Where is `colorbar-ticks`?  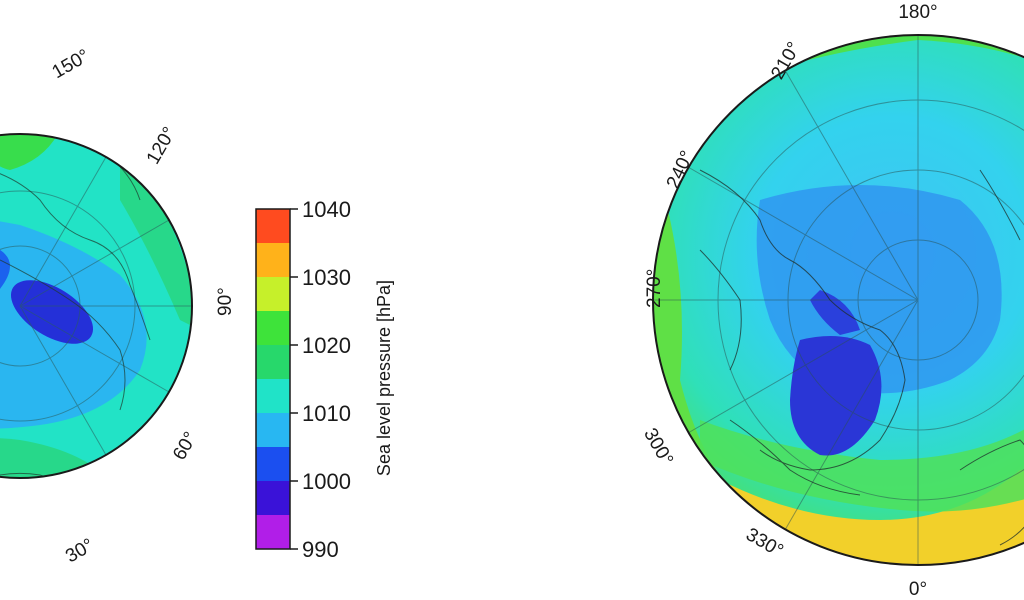 colorbar-ticks is located at coordinates (294, 379).